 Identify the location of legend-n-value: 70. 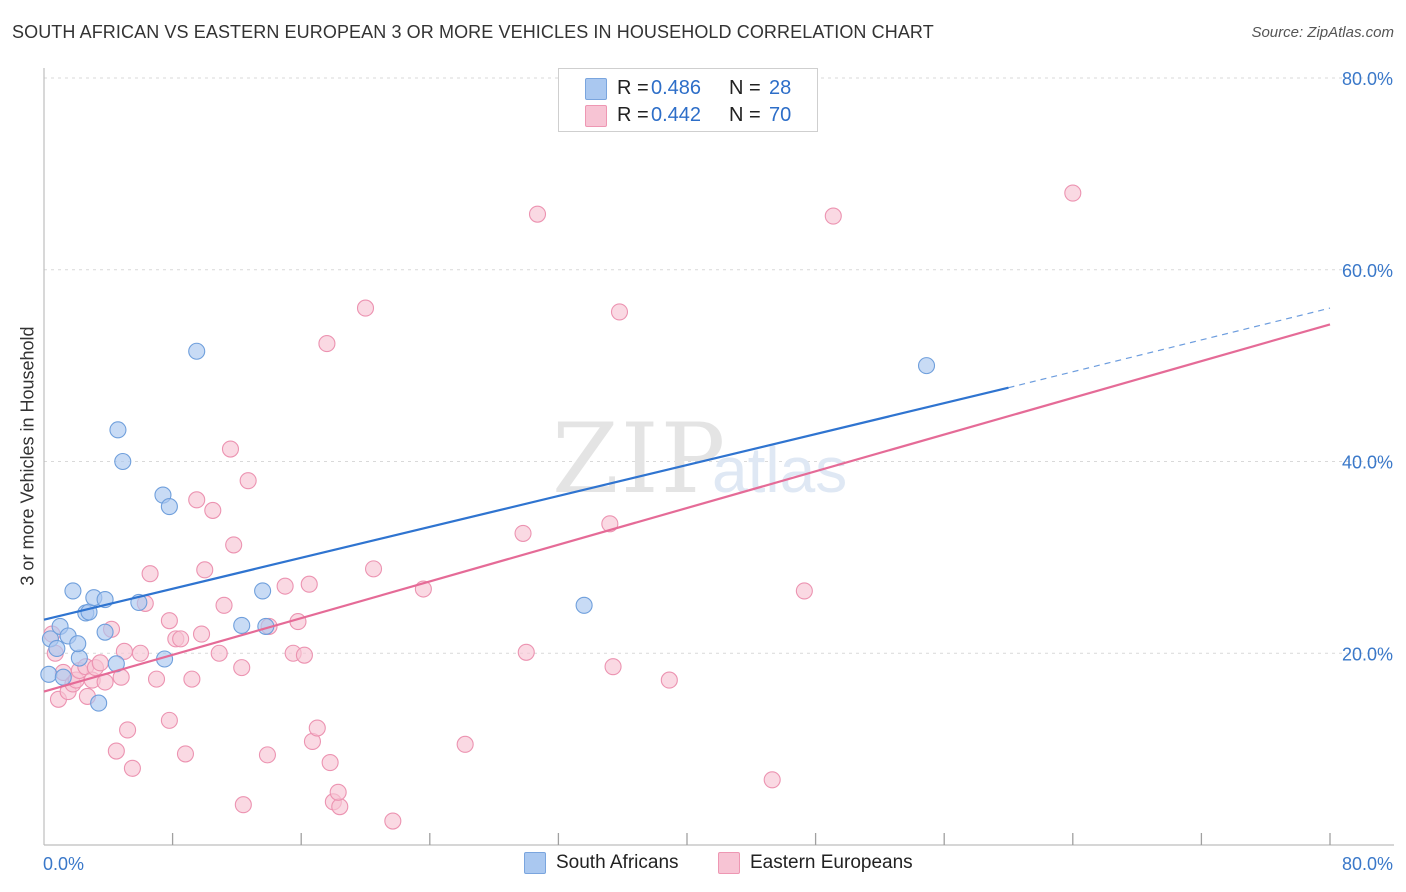
(780, 114).